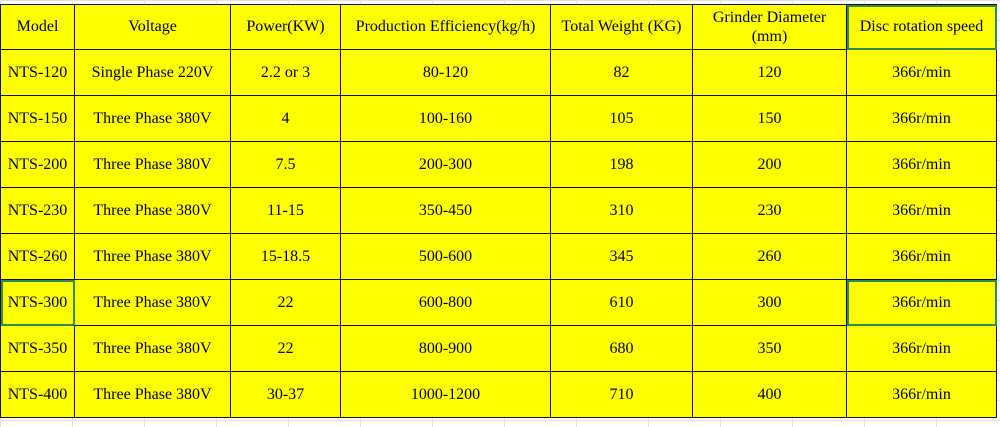  I want to click on cell-model: NTS-150, so click(37, 118).